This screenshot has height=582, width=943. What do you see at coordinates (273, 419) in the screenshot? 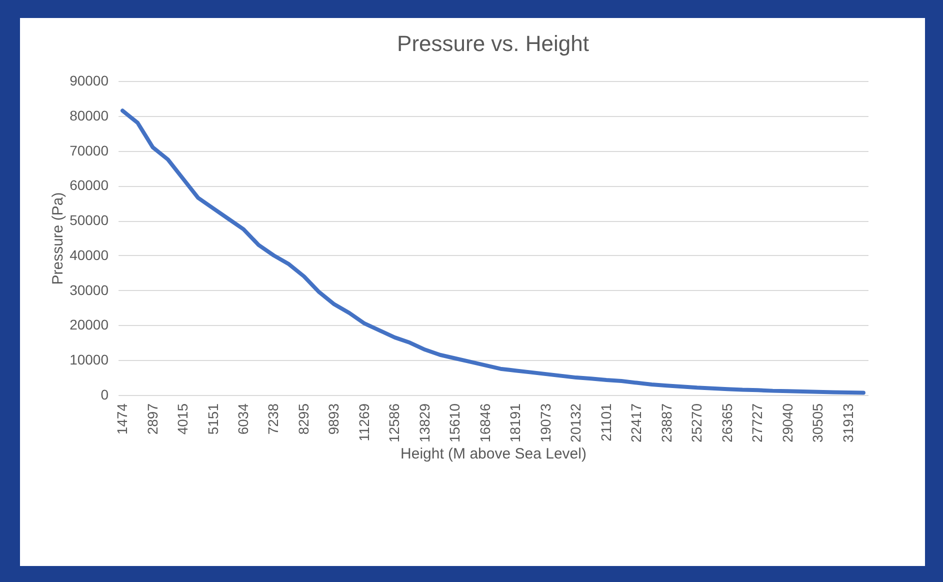
I see `x-tick-label: 7238` at bounding box center [273, 419].